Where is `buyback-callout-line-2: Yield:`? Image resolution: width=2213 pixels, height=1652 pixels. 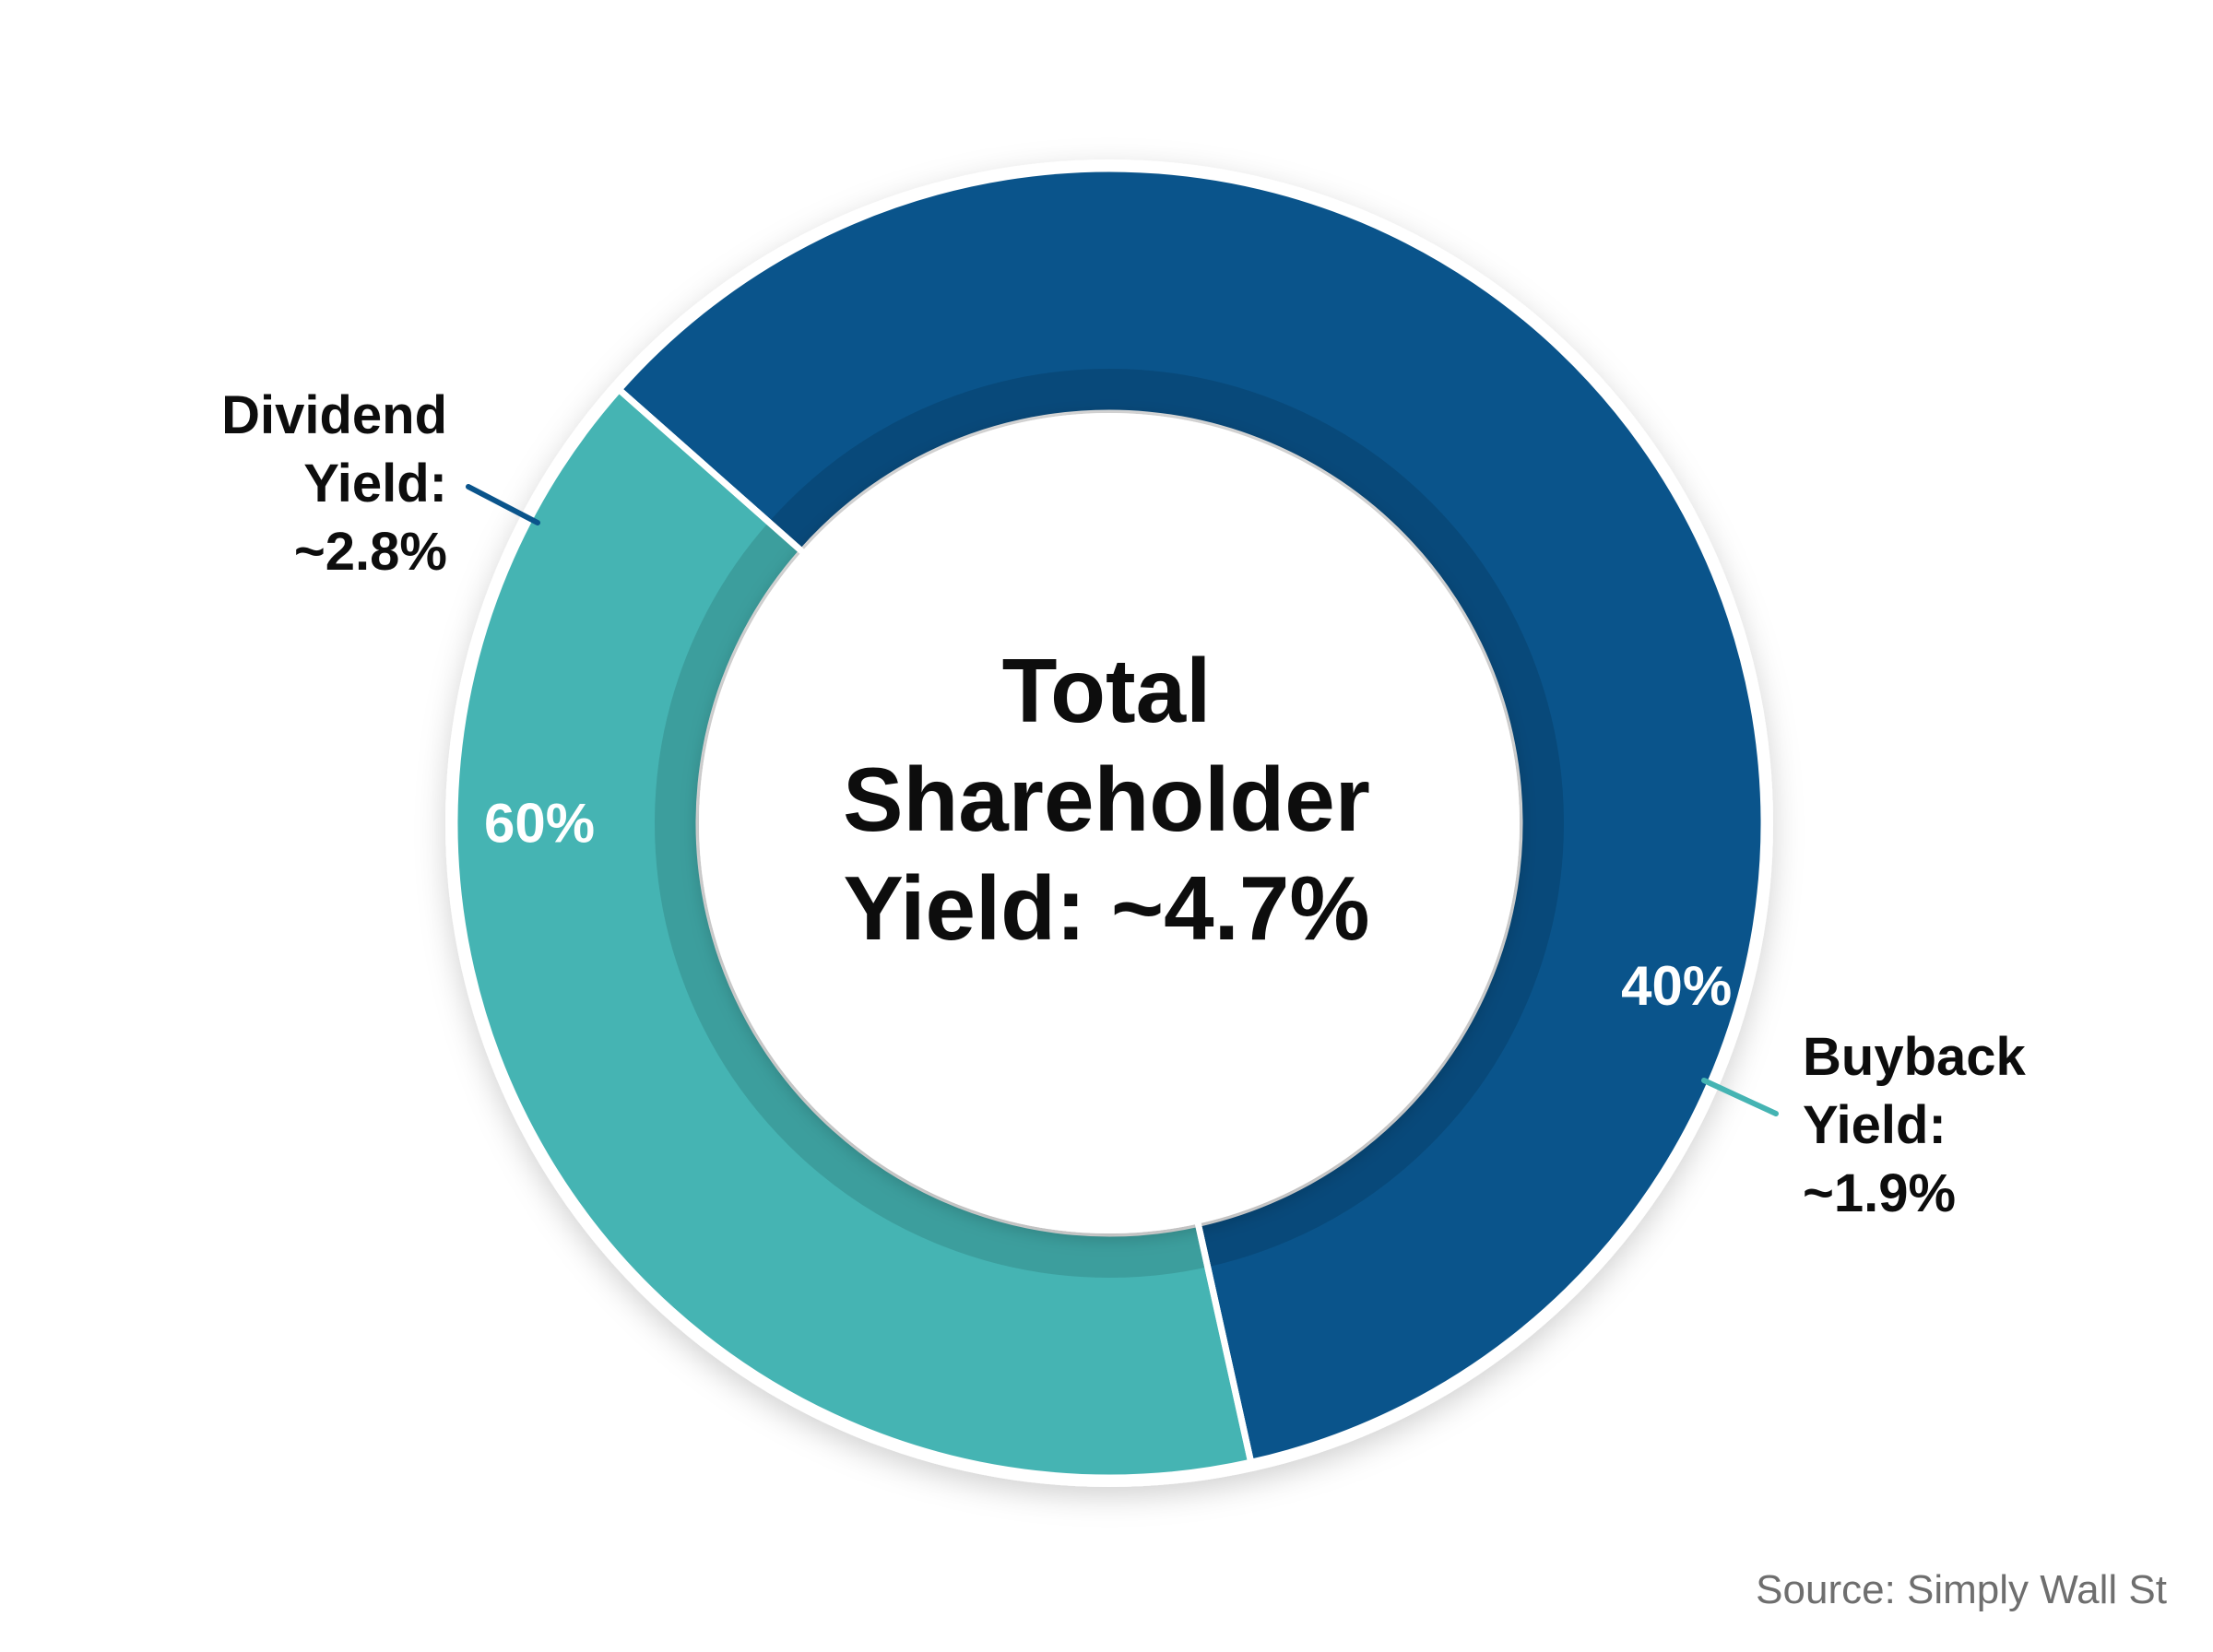
buyback-callout-line-2: Yield: is located at coordinates (1875, 1125).